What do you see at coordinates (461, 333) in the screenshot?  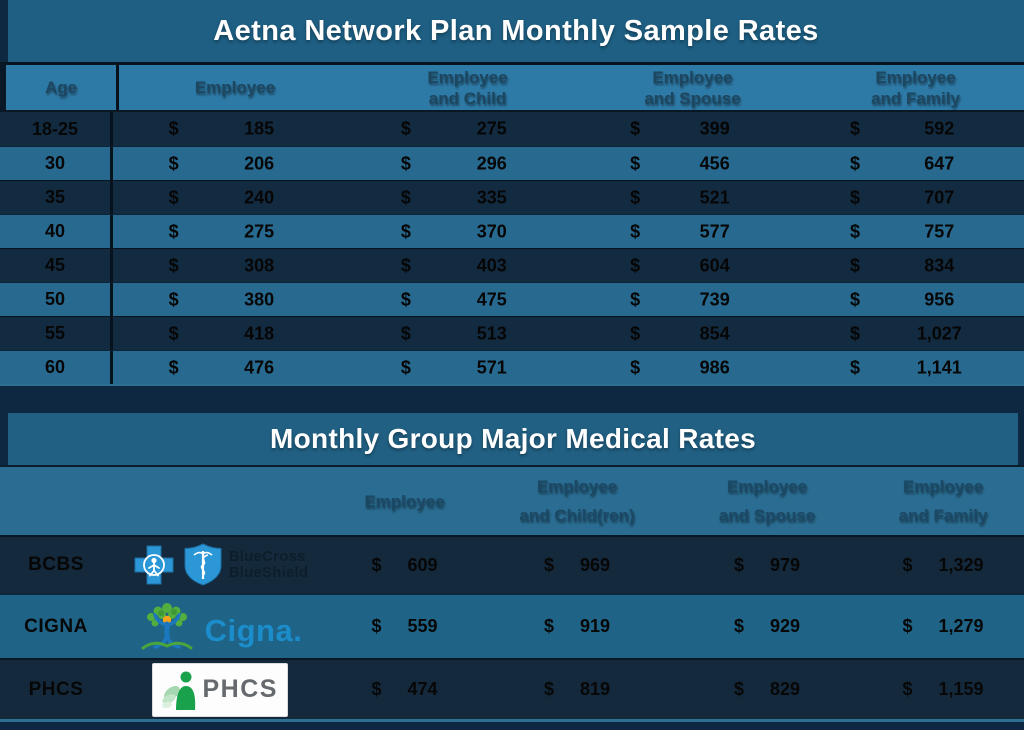 I see `child-rate-cell: $513` at bounding box center [461, 333].